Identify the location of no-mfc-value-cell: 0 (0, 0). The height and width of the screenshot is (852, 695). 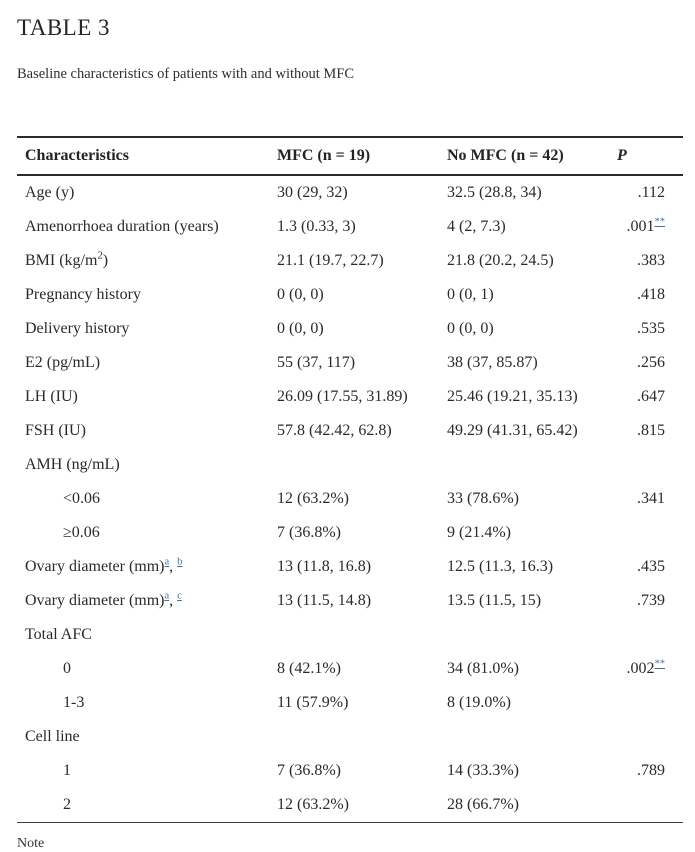
(470, 328).